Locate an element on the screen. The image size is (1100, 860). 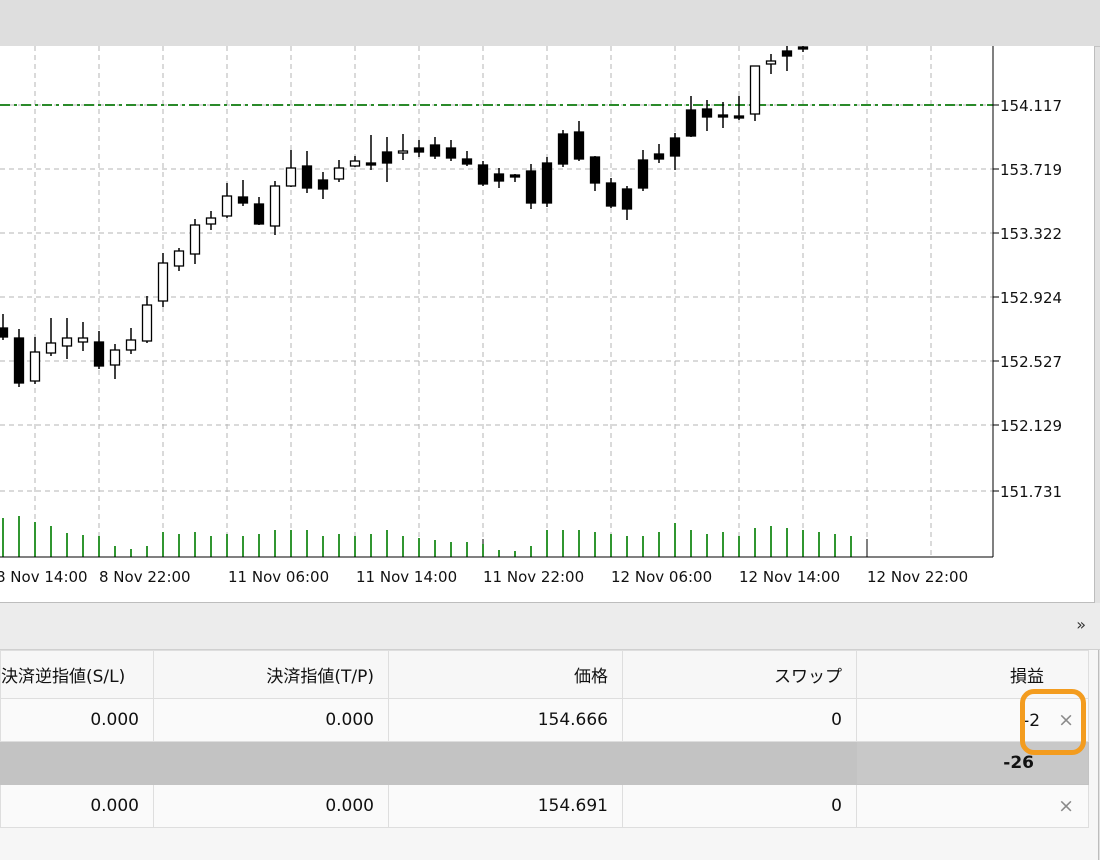
price-label: 153.322 is located at coordinates (1031, 234).